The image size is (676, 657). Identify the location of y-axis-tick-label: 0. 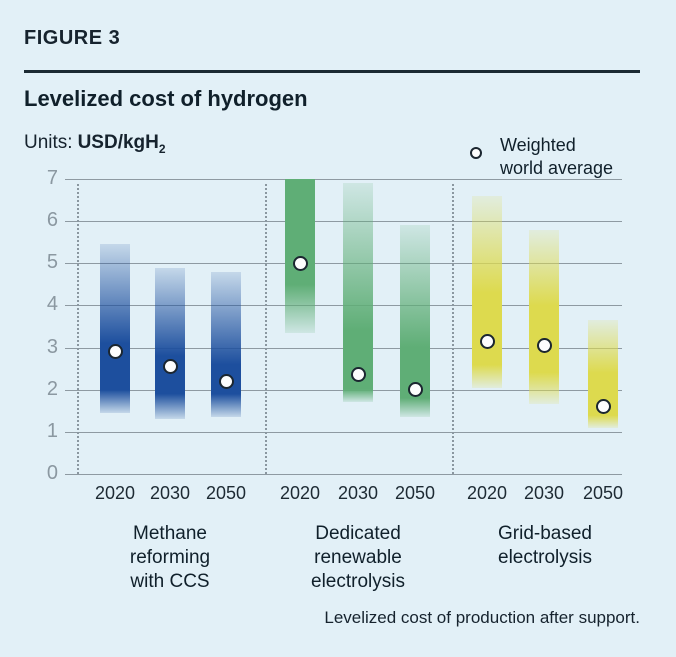
(52, 473).